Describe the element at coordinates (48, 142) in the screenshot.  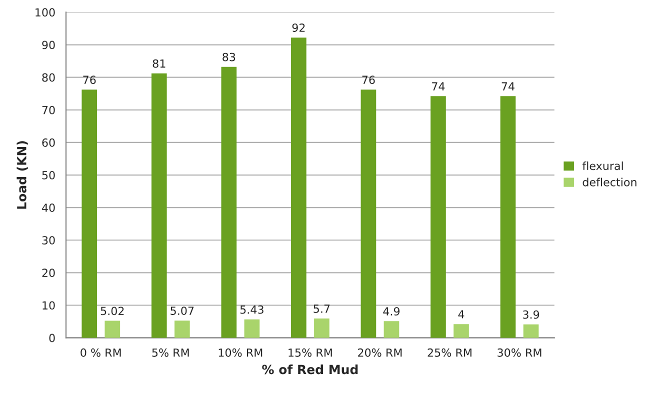
I see `y-tick-label: 60` at that location.